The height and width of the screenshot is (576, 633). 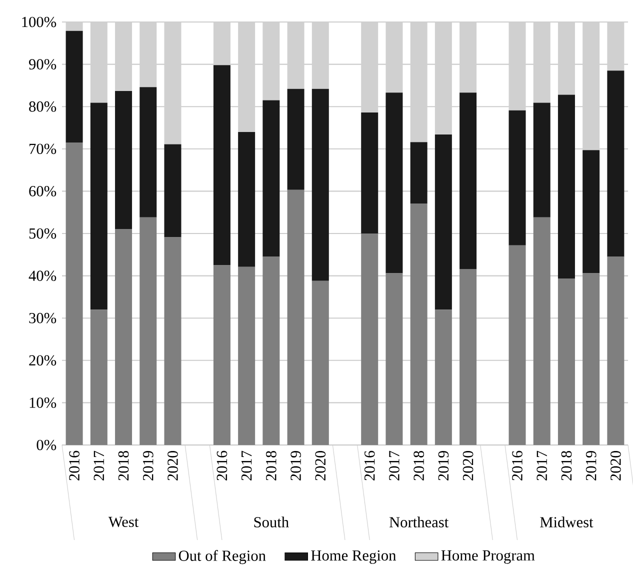 What do you see at coordinates (567, 522) in the screenshot?
I see `text: Midwest` at bounding box center [567, 522].